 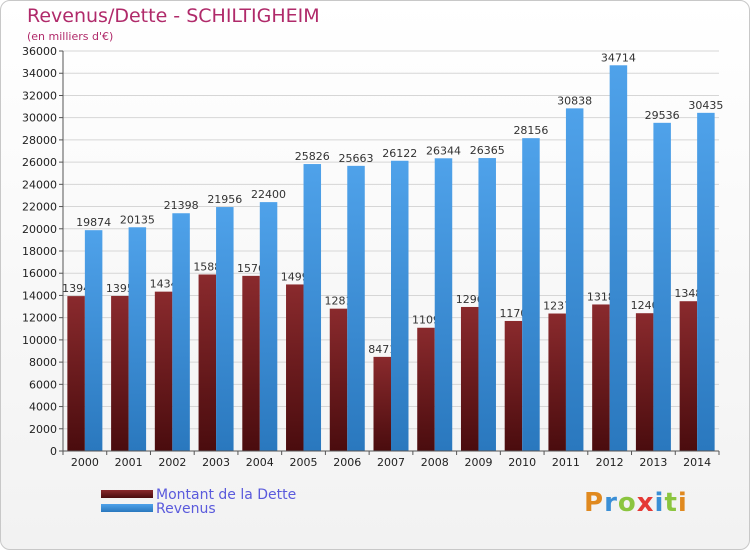 What do you see at coordinates (181, 205) in the screenshot?
I see `bar-label-revenus: 21398` at bounding box center [181, 205].